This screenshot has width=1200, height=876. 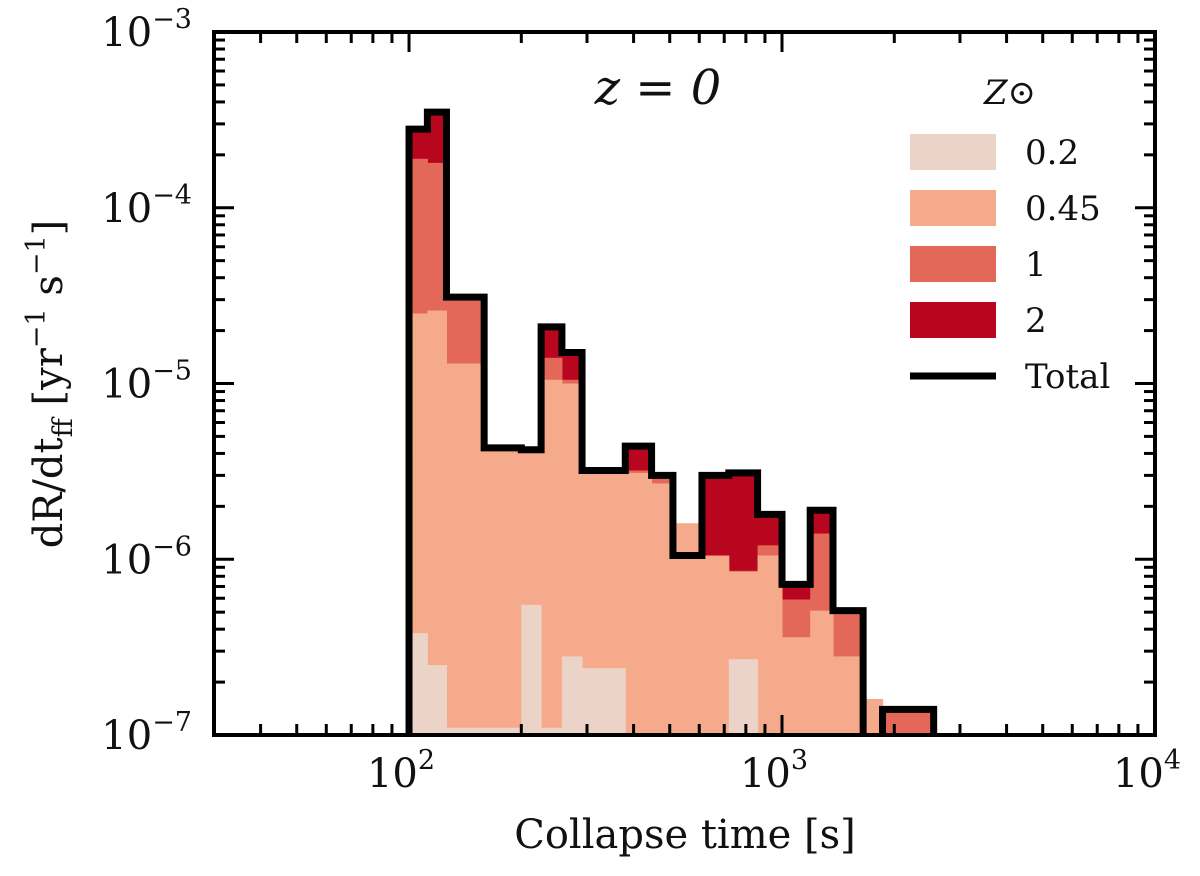 I want to click on x-tick-label: 10², so click(x=401, y=771).